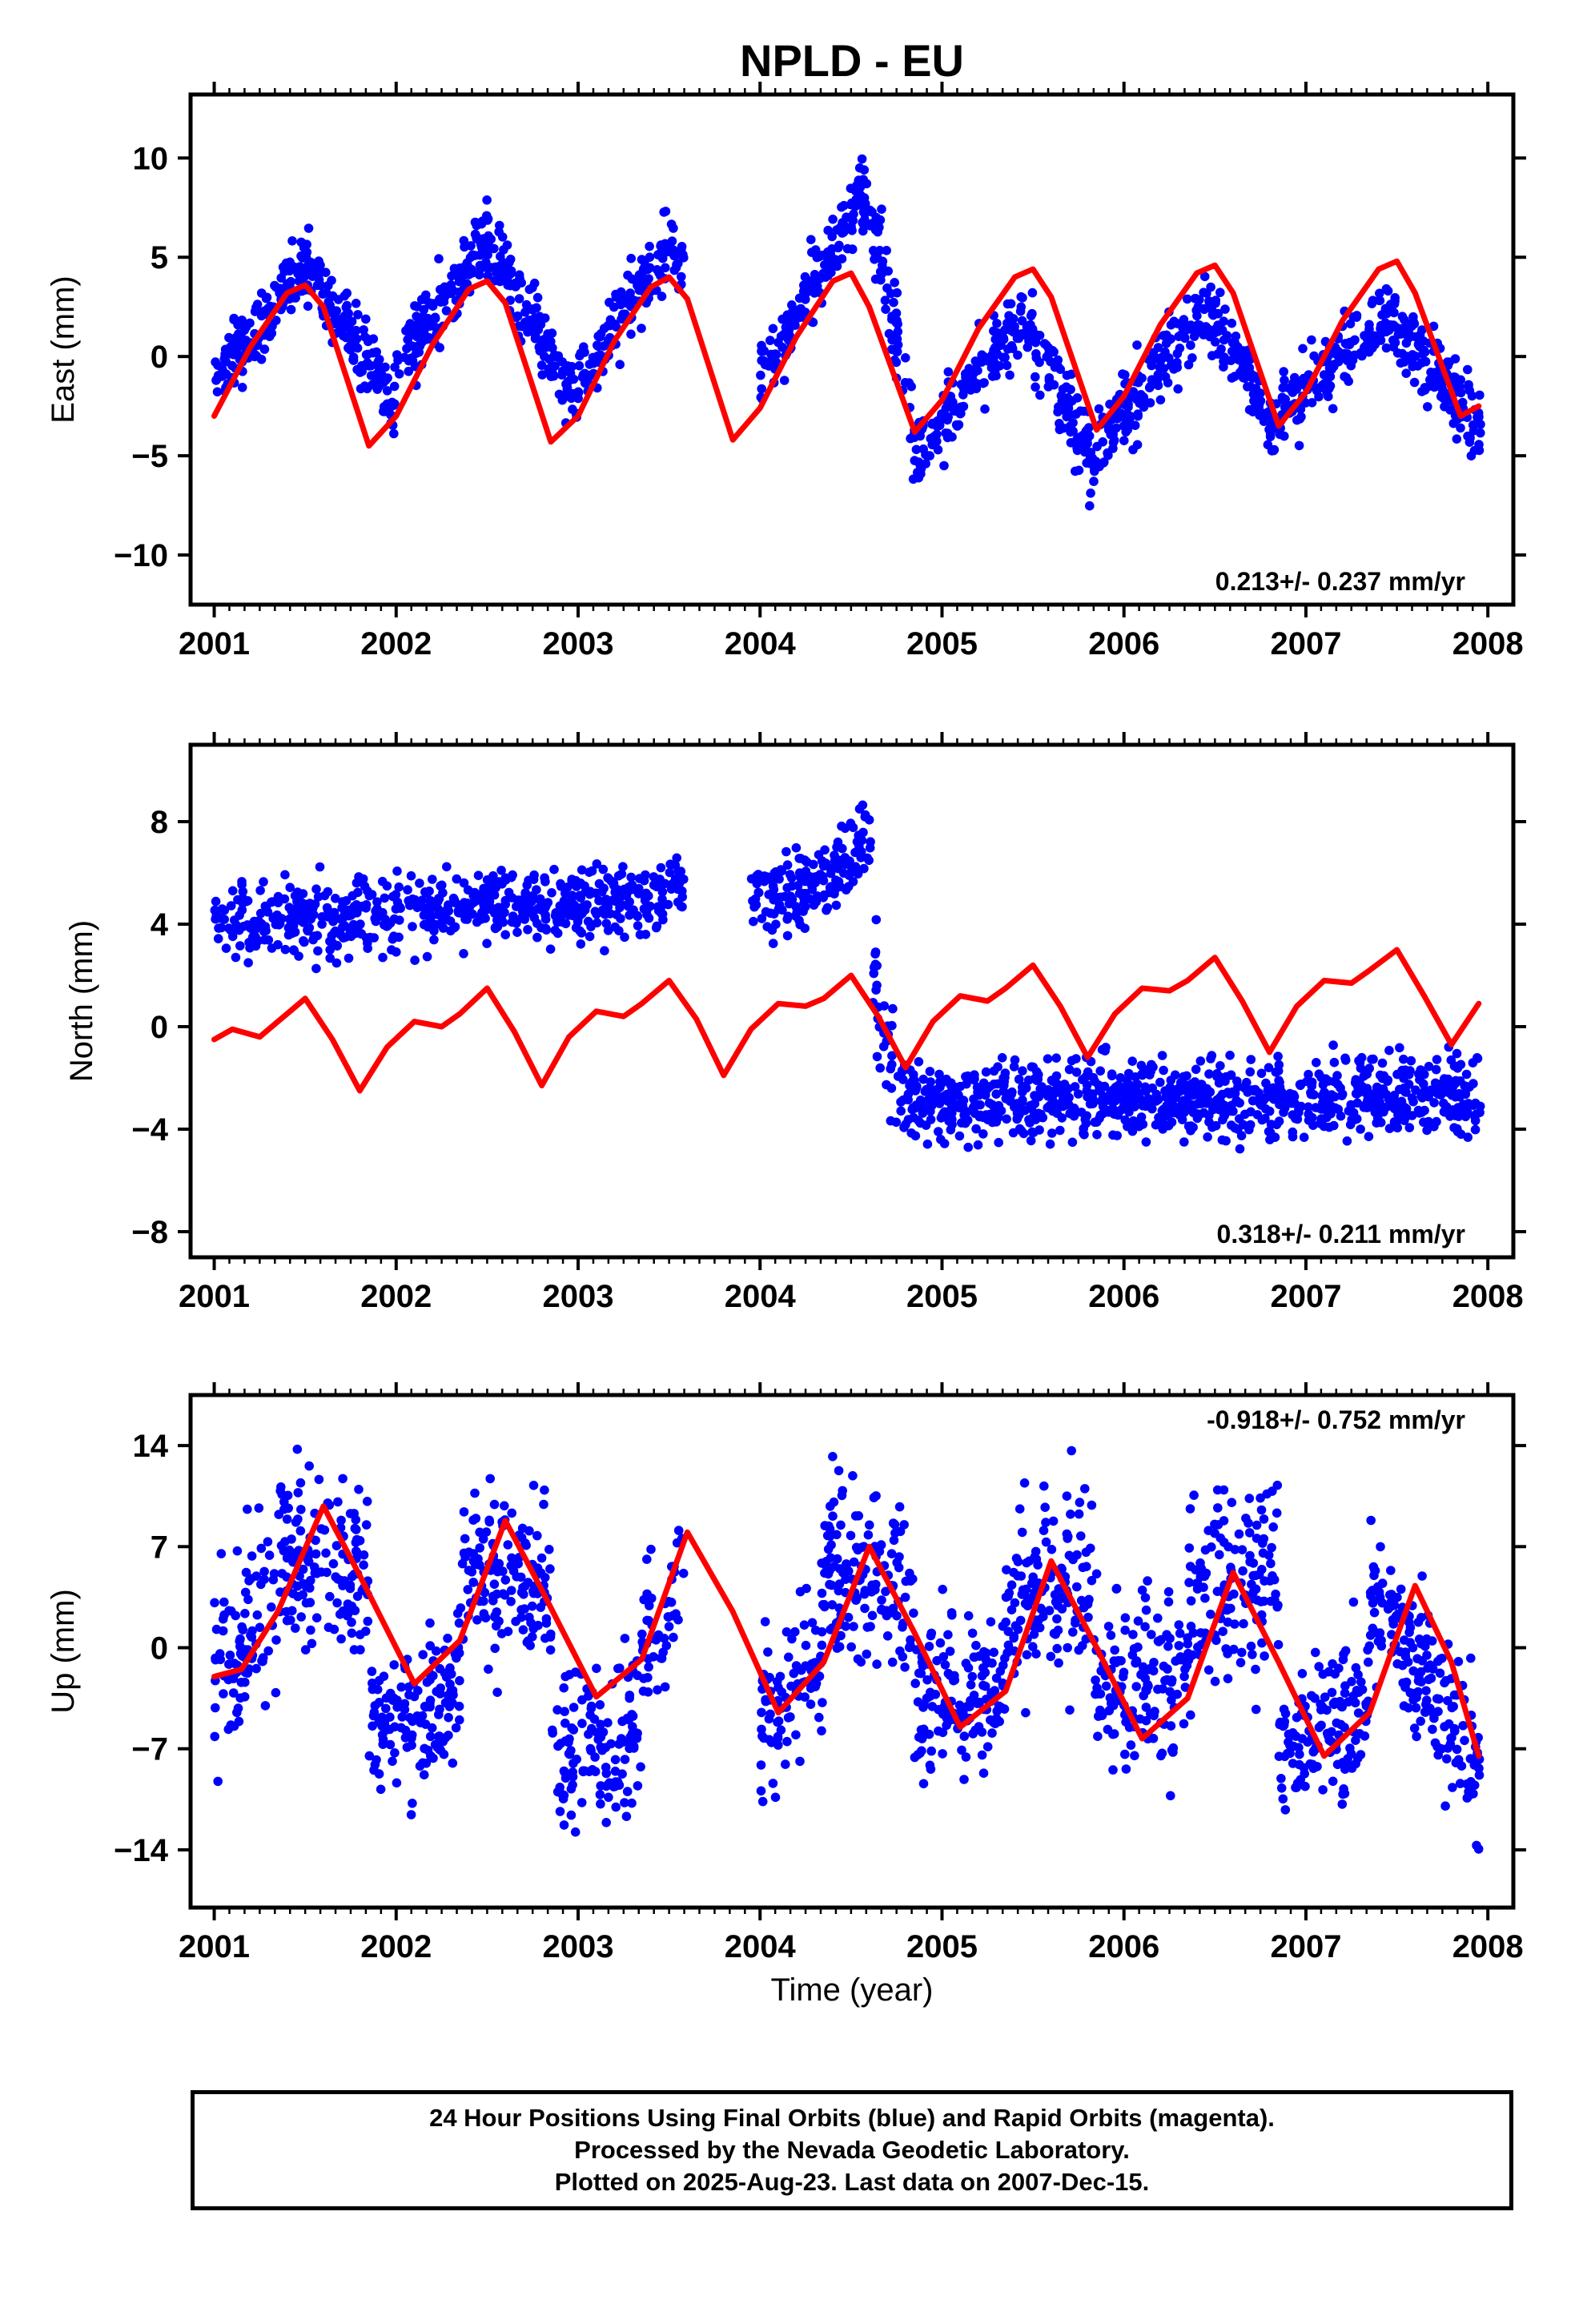  What do you see at coordinates (847, 1020) in the screenshot?
I see `model-curve-north` at bounding box center [847, 1020].